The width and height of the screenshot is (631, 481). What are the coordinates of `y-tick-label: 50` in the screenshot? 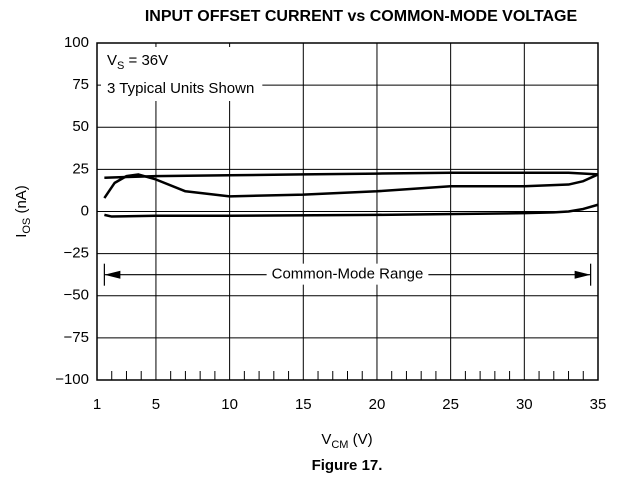 It's located at (80, 126).